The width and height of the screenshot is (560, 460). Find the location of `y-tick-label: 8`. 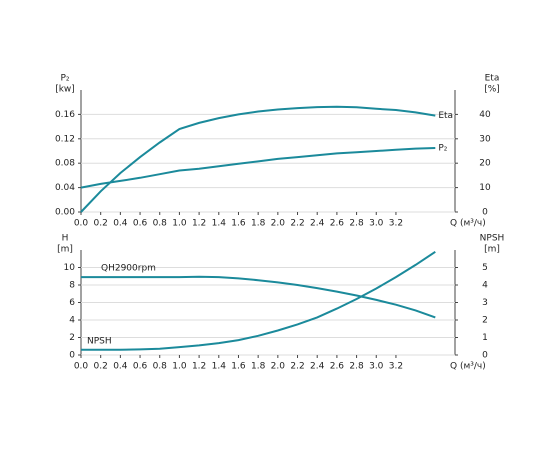

y-tick-label: 8 is located at coordinates (72, 286).